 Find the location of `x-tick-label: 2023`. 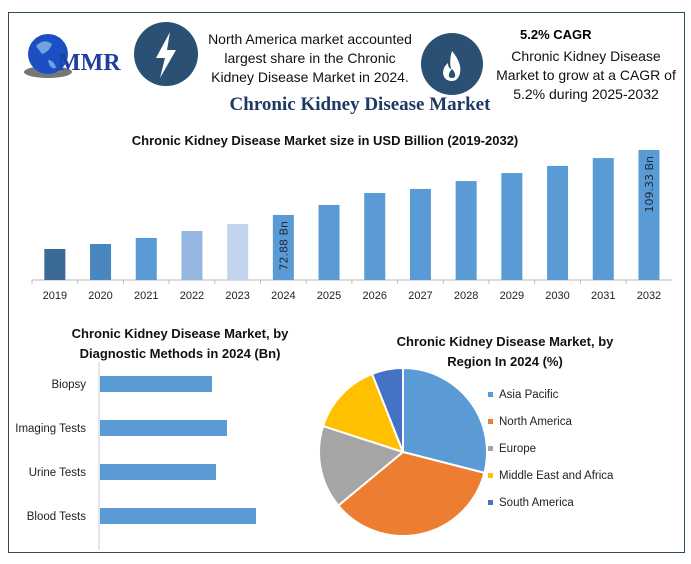

x-tick-label: 2023 is located at coordinates (237, 296).